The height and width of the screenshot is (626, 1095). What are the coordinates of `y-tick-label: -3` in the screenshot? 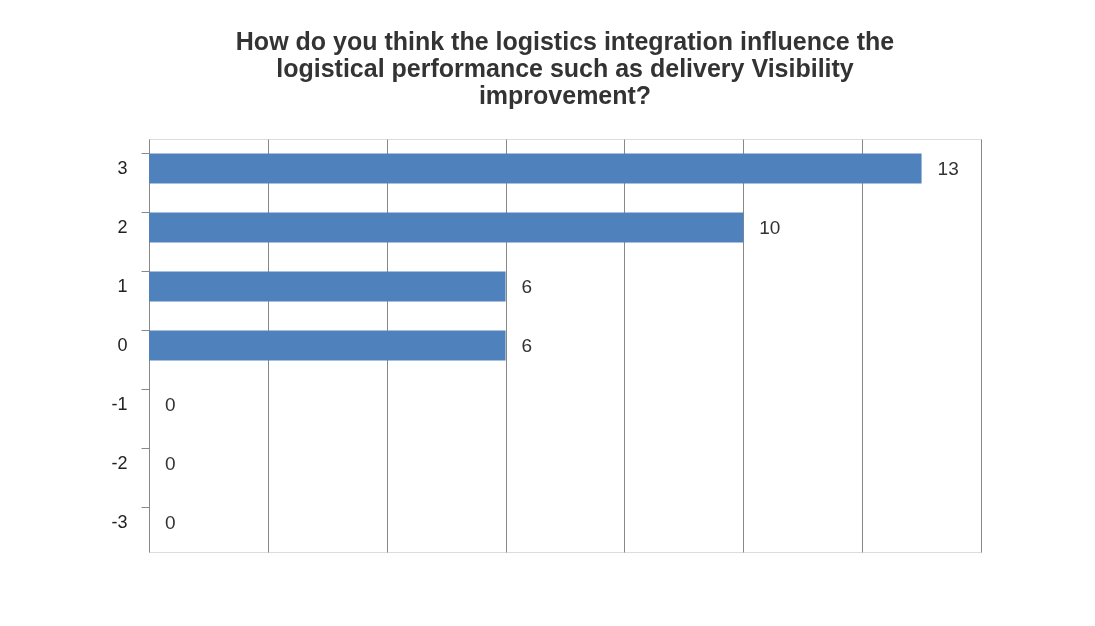 It's located at (119, 521).